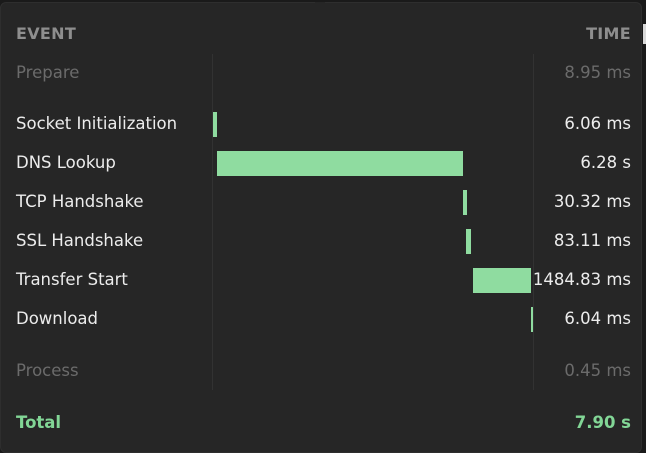 The width and height of the screenshot is (646, 453). I want to click on process-time: 0.45 ms, so click(597, 370).